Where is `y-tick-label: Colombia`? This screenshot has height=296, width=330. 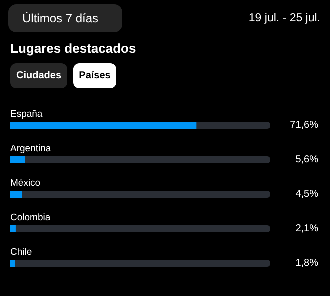
y-tick-label: Colombia is located at coordinates (31, 218).